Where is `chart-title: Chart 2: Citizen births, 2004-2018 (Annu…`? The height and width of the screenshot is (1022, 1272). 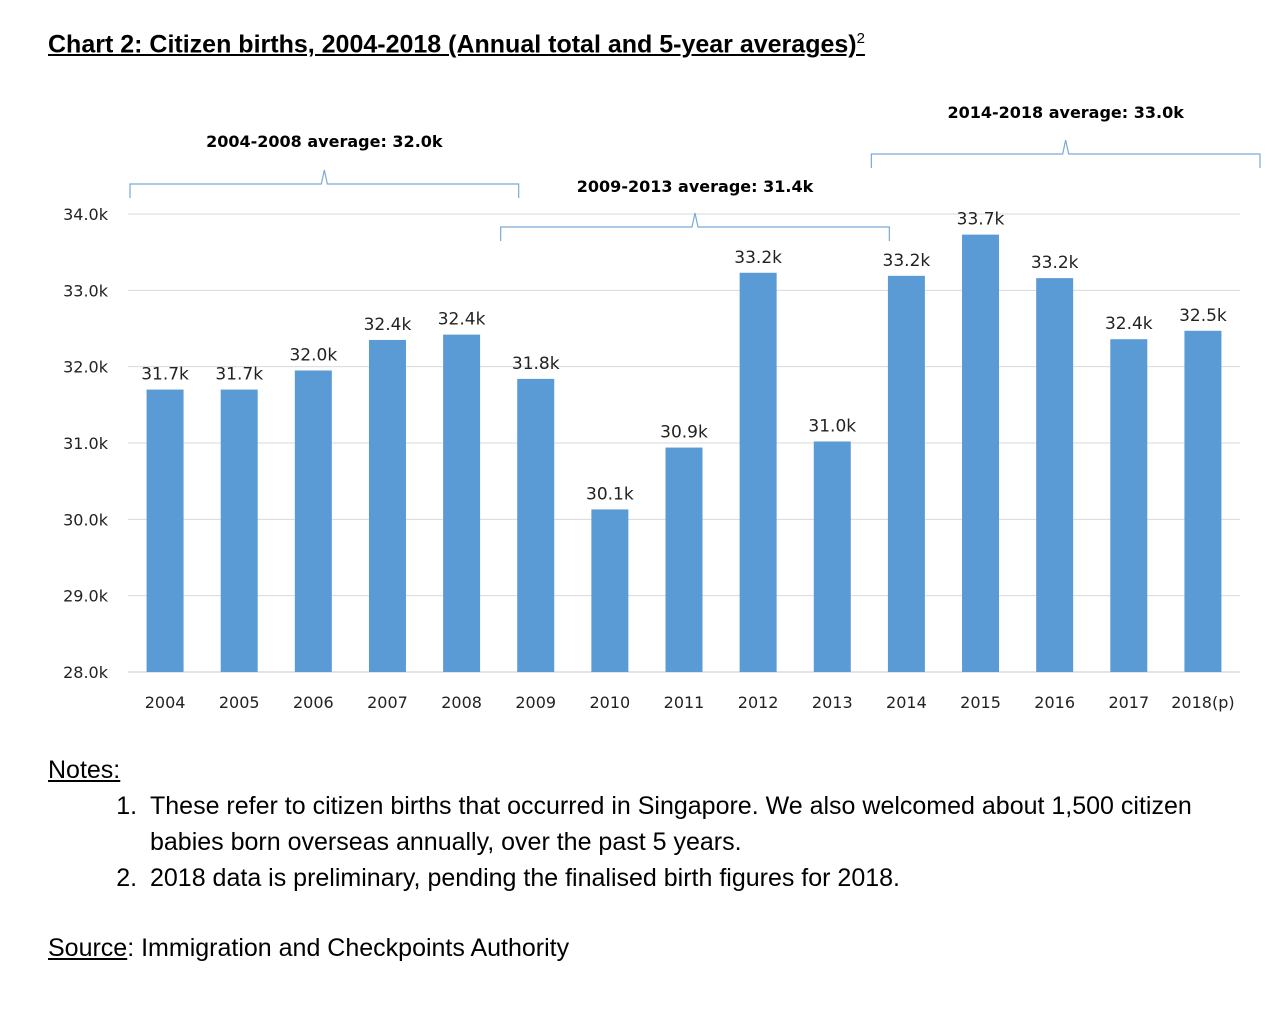
chart-title: Chart 2: Citizen births, 2004-2018 (Annu… is located at coordinates (456, 44).